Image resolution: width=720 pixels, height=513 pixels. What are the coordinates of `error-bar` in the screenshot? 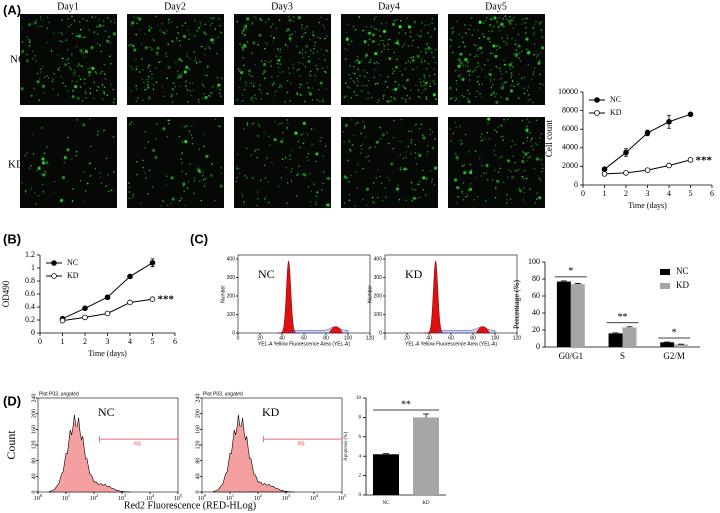 It's located at (563, 281).